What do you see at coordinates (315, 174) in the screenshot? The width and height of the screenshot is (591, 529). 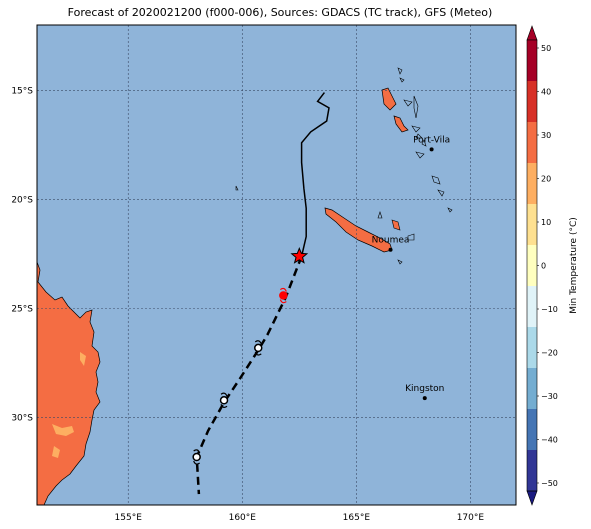 I see `observed-track-line` at bounding box center [315, 174].